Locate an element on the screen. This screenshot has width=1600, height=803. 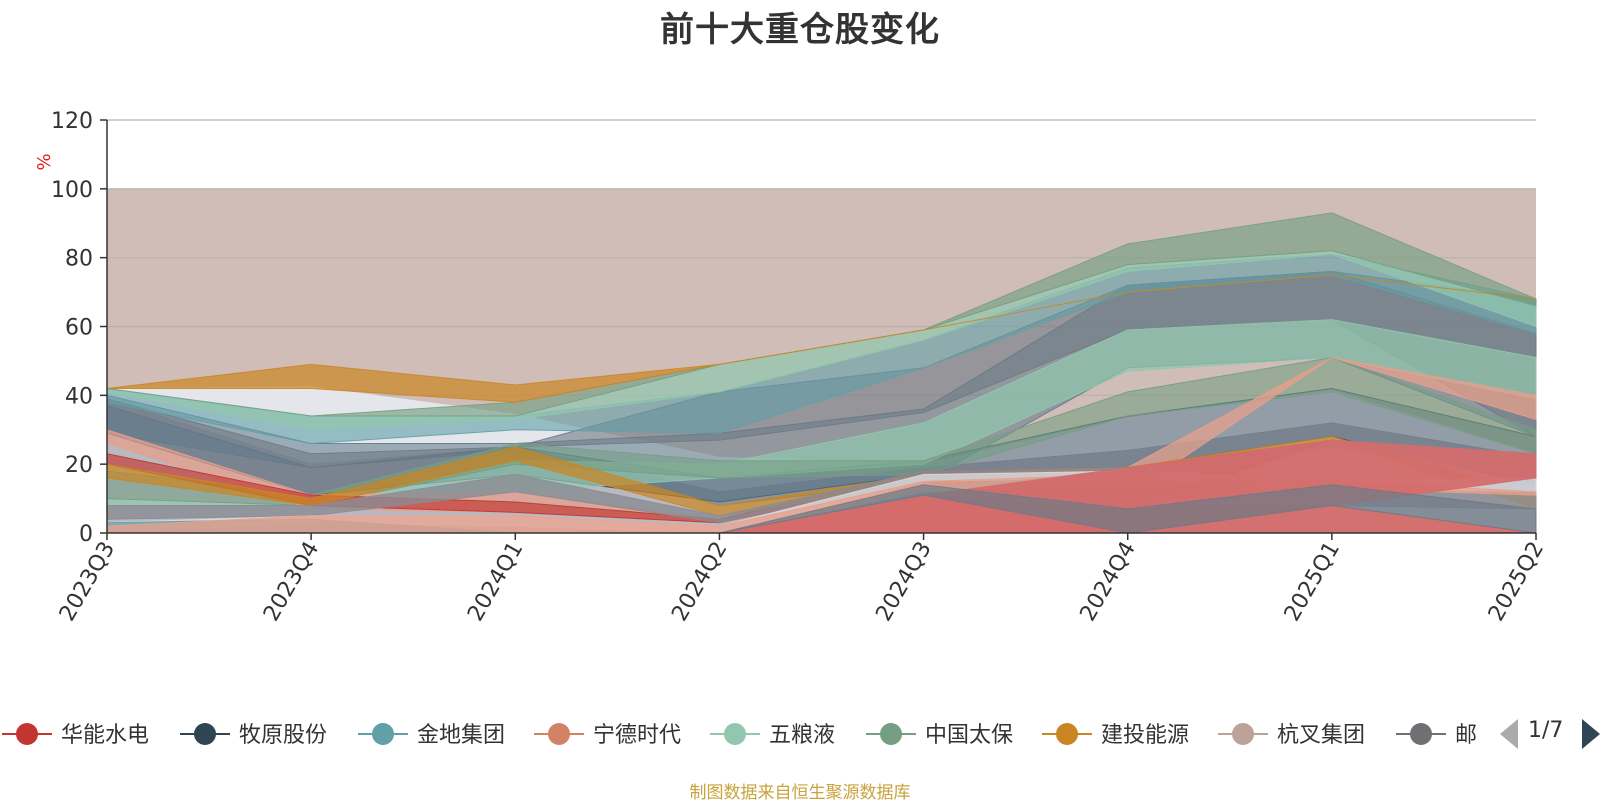
legend-label: 杭叉集团 is located at coordinates (1321, 735).